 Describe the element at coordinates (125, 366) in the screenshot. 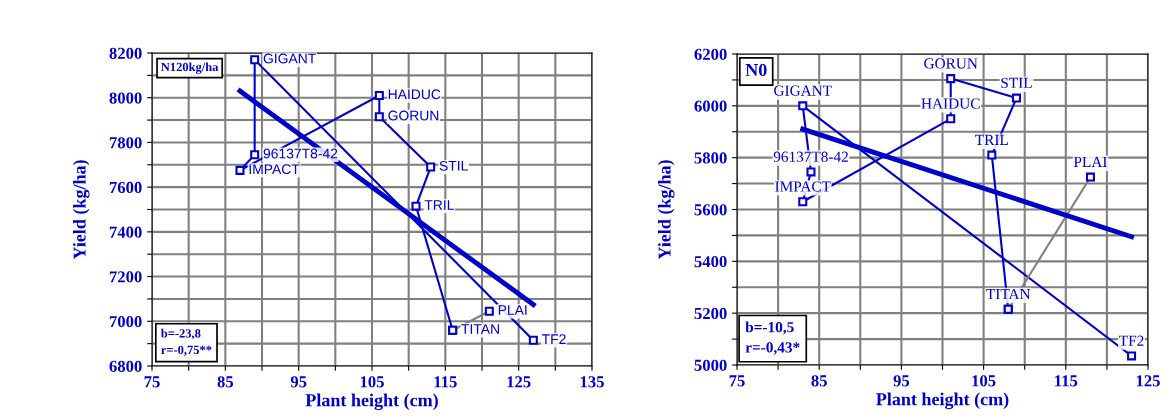

I see `y-tick-label: 6800` at that location.